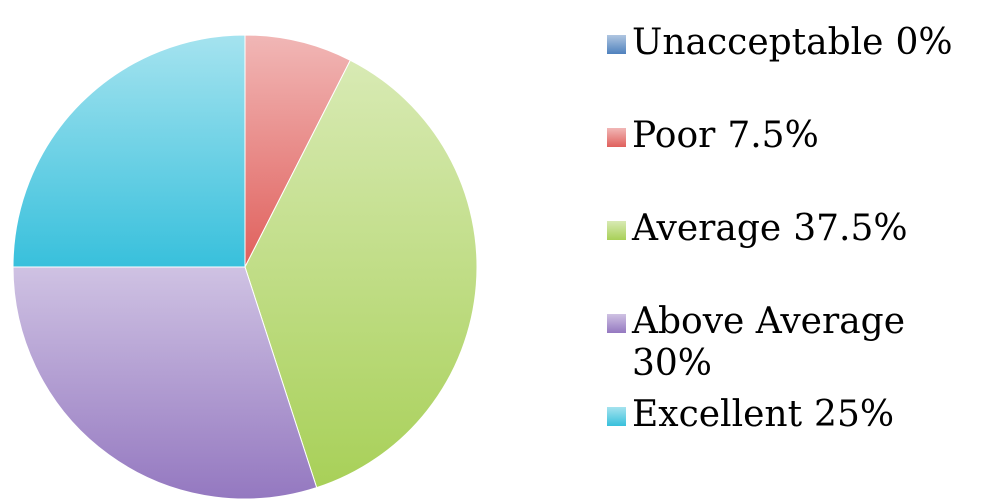 This screenshot has height=499, width=986. I want to click on legend-label: Unacceptable, so click(757, 42).